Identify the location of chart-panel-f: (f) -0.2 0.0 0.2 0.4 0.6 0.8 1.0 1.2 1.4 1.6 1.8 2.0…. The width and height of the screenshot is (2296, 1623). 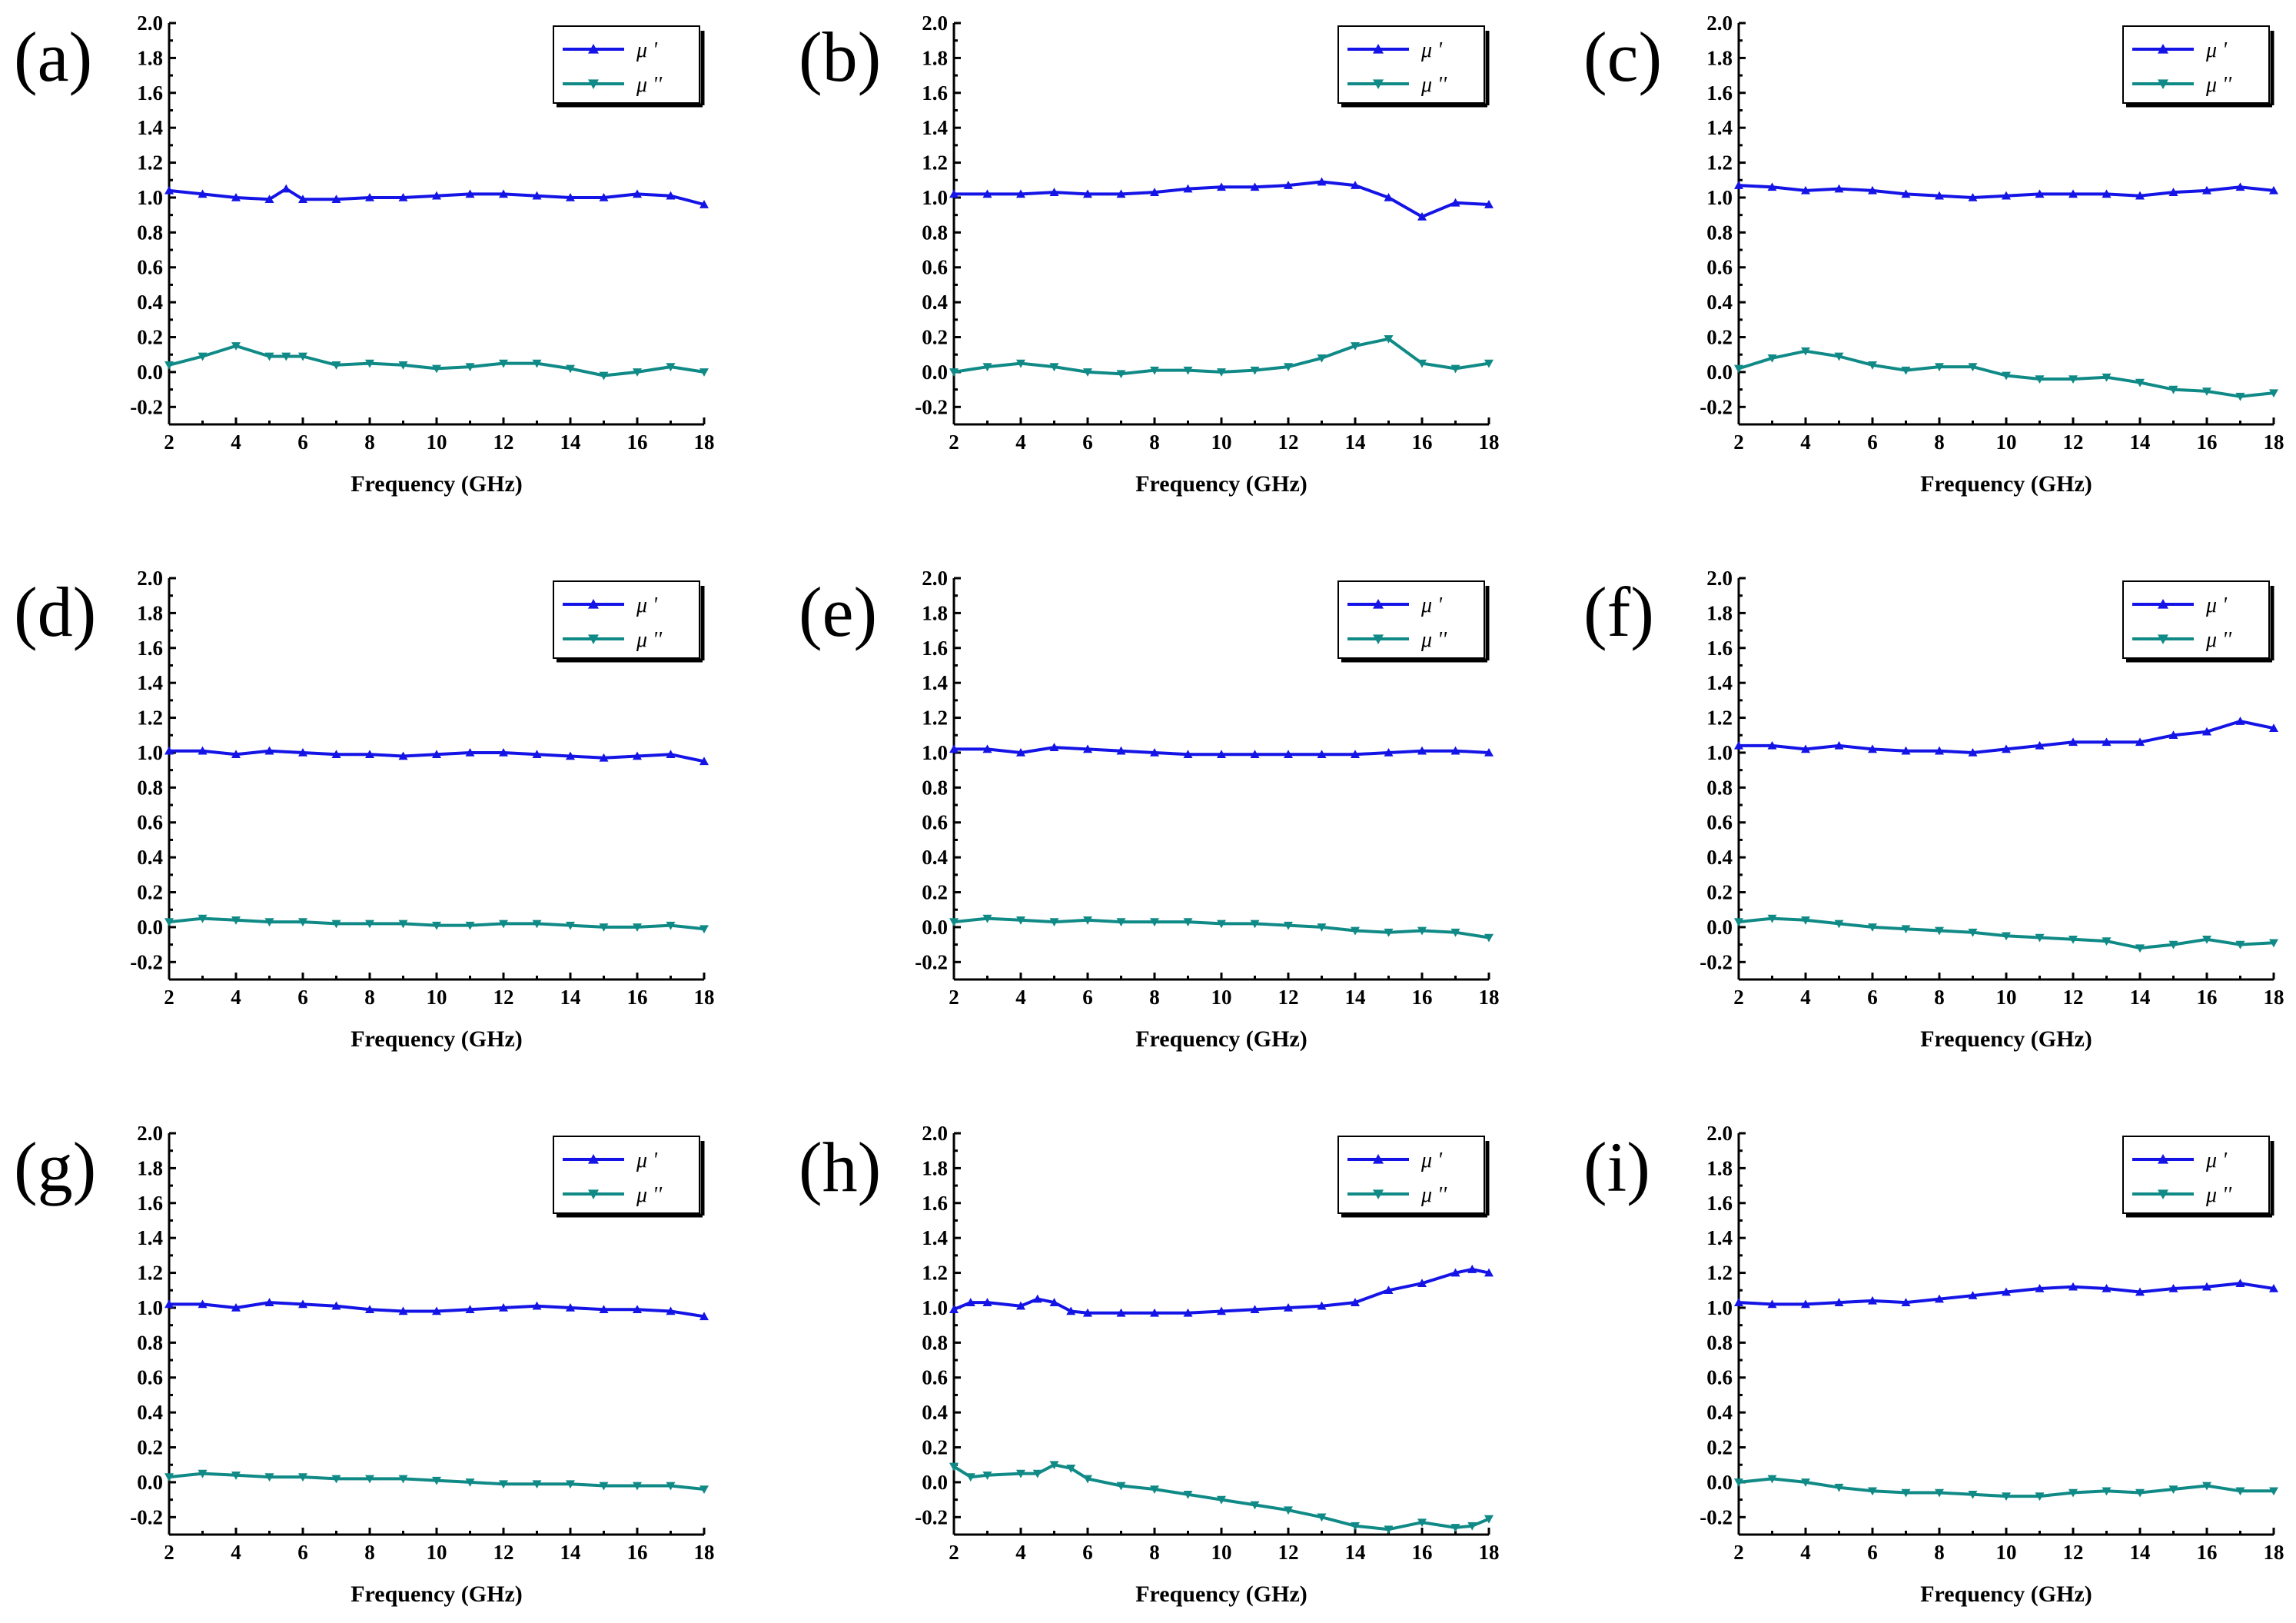
(1933, 809).